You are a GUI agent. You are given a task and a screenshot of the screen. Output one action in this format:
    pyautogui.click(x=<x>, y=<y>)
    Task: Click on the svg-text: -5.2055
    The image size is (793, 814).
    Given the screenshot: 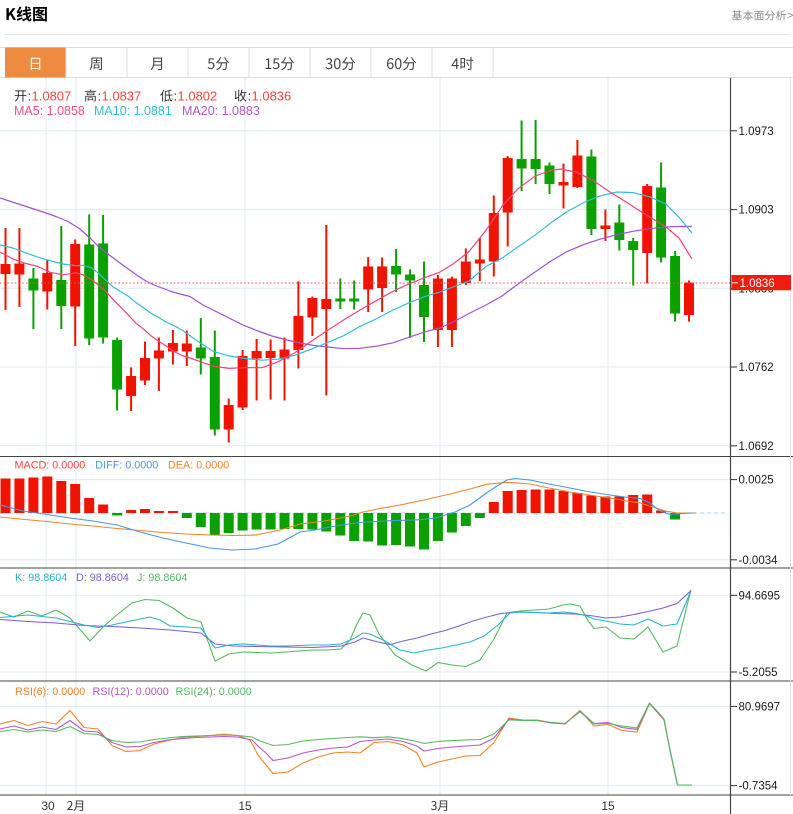 What is the action you would take?
    pyautogui.click(x=758, y=673)
    